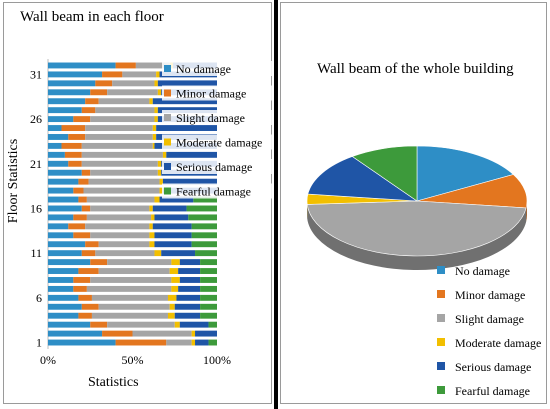  What do you see at coordinates (191, 154) in the screenshot?
I see `bar-floor-22-serious-damage` at bounding box center [191, 154].